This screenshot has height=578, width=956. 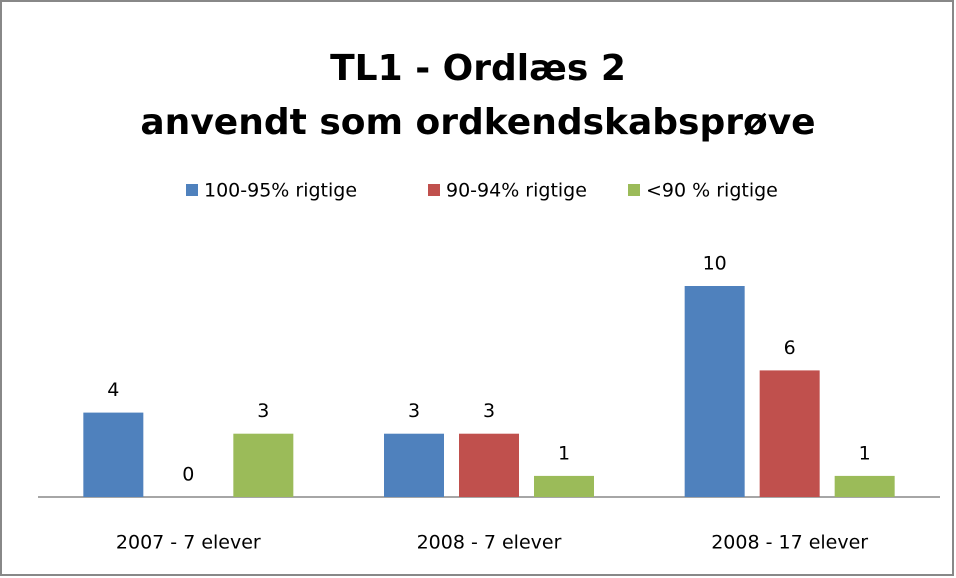 I want to click on chart-title: TL1 - Ordlæs 2, so click(x=478, y=68).